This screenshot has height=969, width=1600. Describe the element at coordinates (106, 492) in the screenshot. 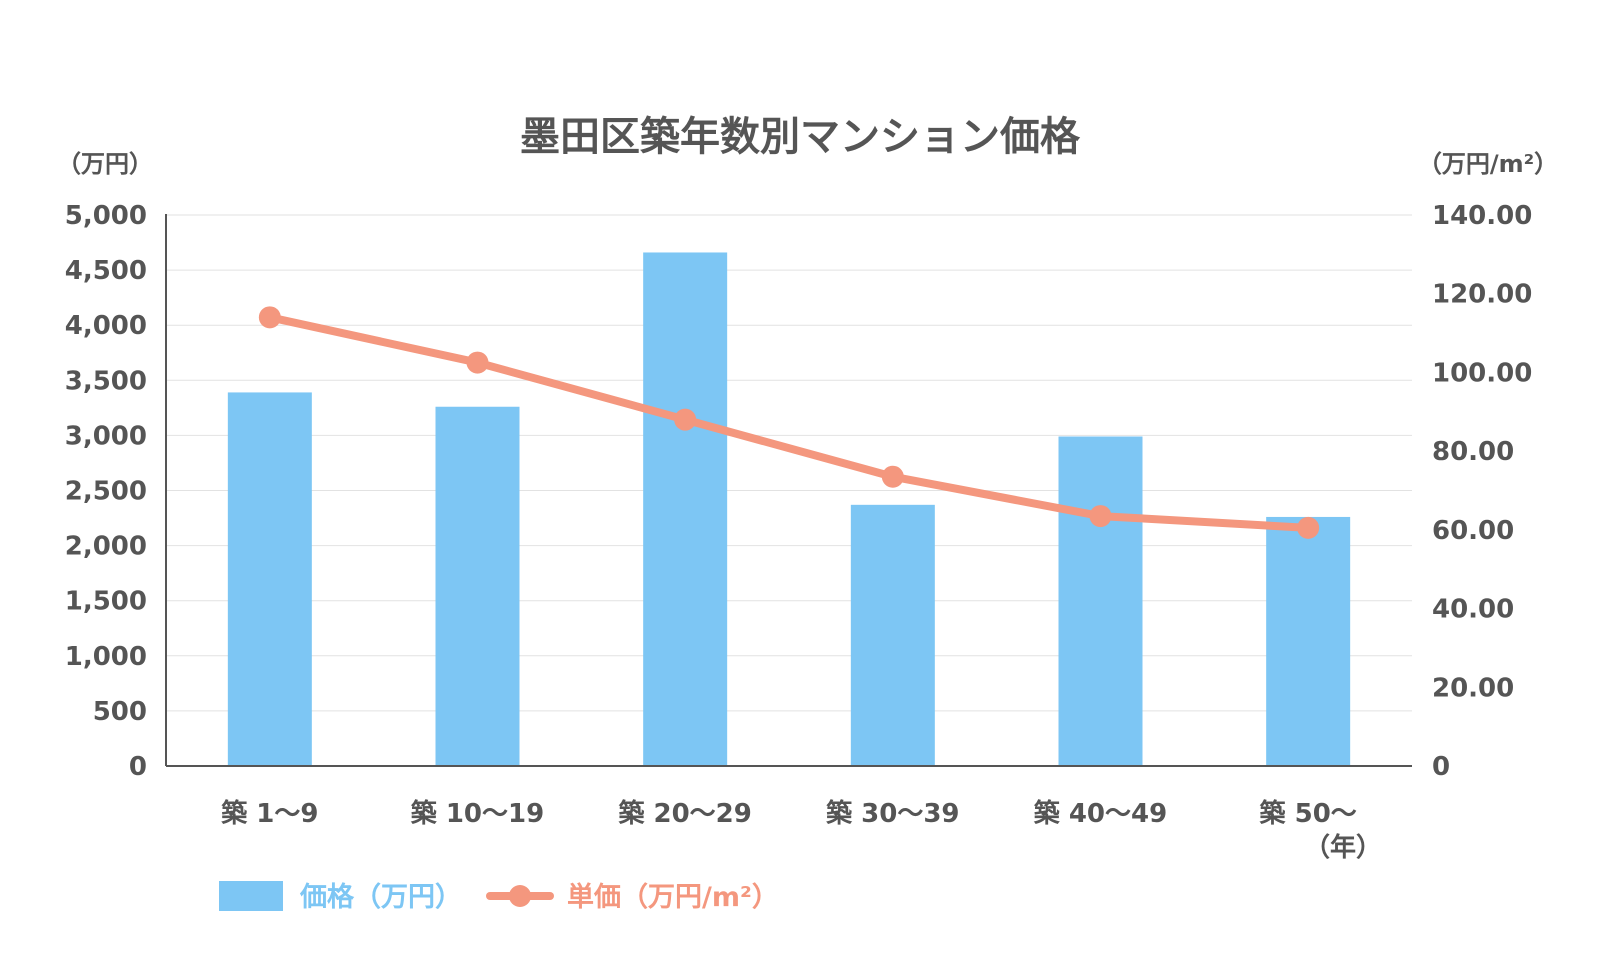

I see `left-tick-label: 2,500` at that location.